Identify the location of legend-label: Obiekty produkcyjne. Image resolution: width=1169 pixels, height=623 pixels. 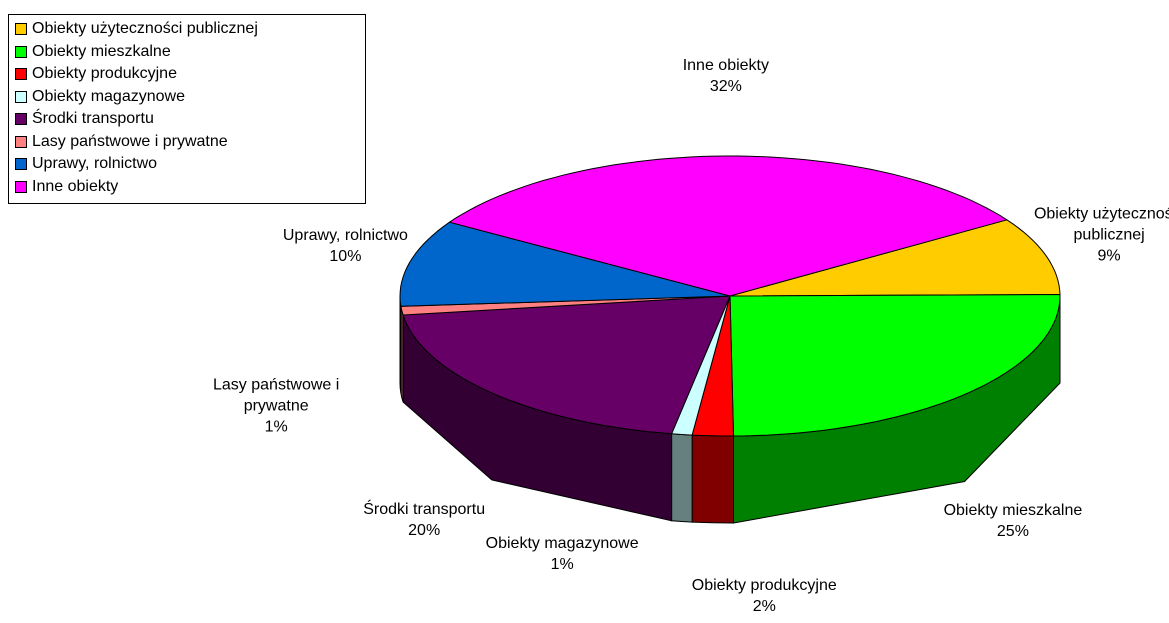
(104, 74).